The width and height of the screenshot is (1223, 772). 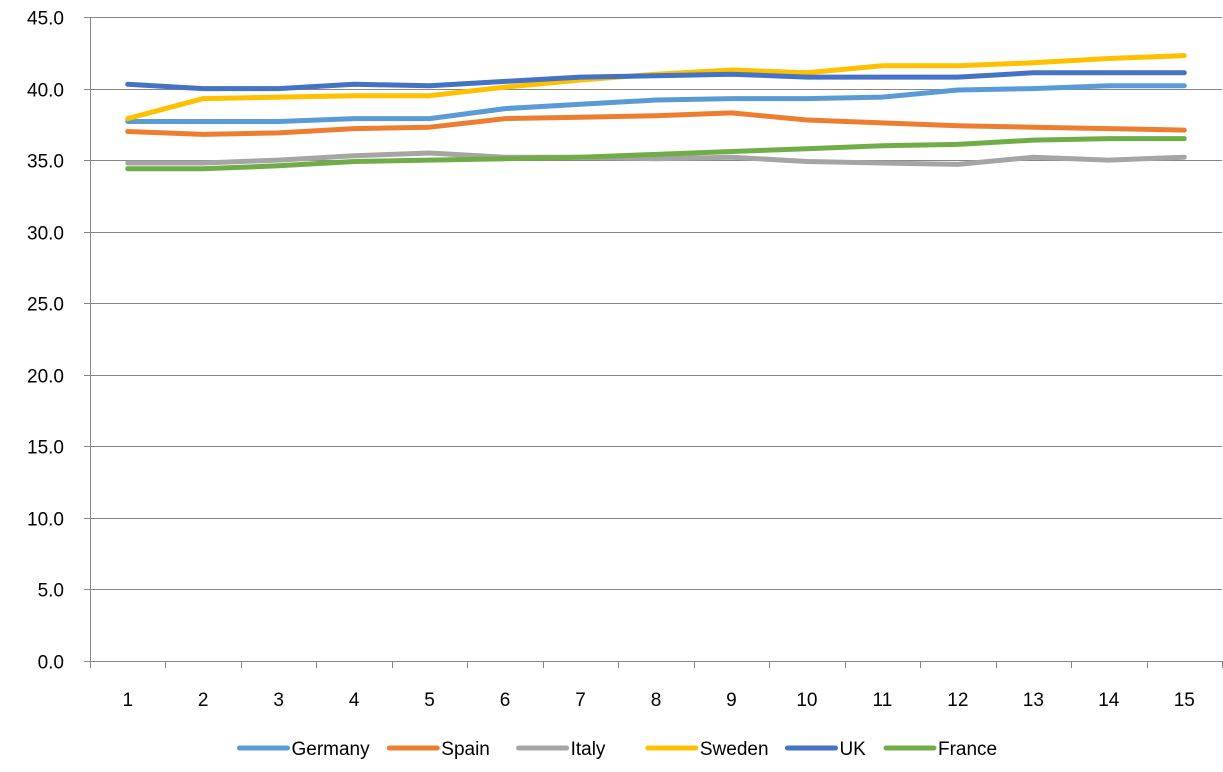 What do you see at coordinates (1109, 700) in the screenshot?
I see `x-tick-label: 14` at bounding box center [1109, 700].